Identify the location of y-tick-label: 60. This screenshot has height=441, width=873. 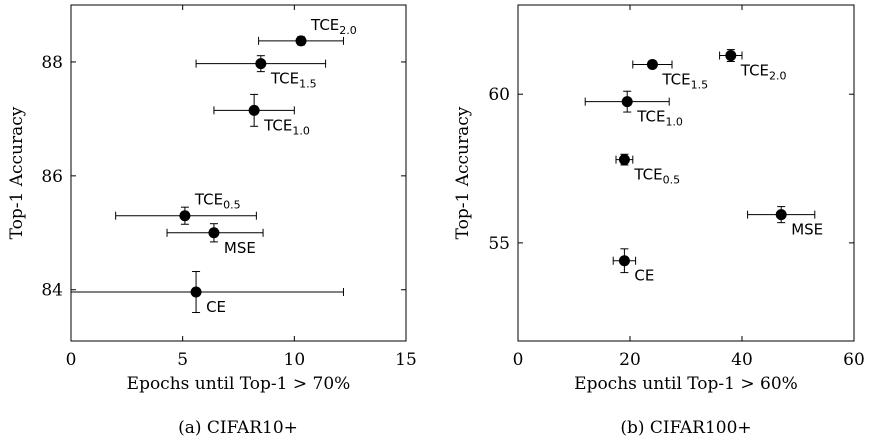
(499, 95).